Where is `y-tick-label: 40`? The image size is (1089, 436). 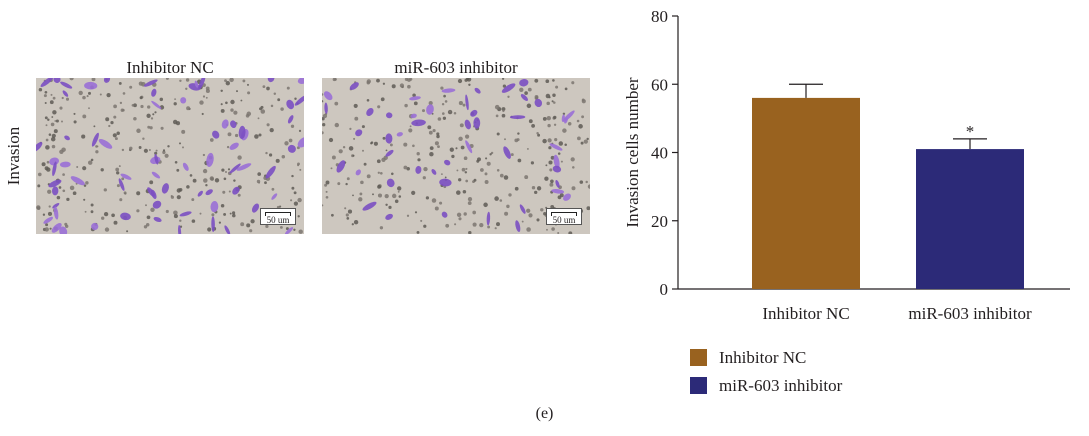
y-tick-label: 40 is located at coordinates (659, 153).